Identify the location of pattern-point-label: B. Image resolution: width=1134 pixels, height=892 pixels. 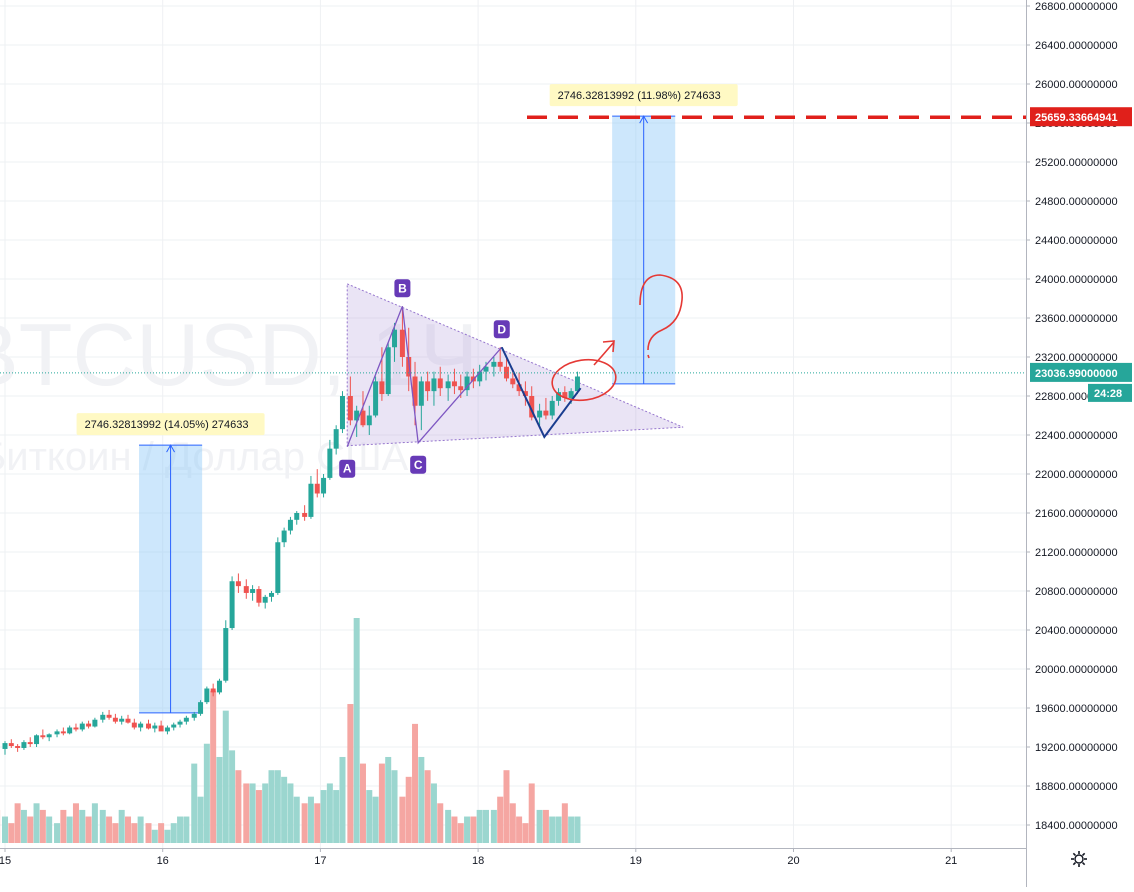
(402, 288).